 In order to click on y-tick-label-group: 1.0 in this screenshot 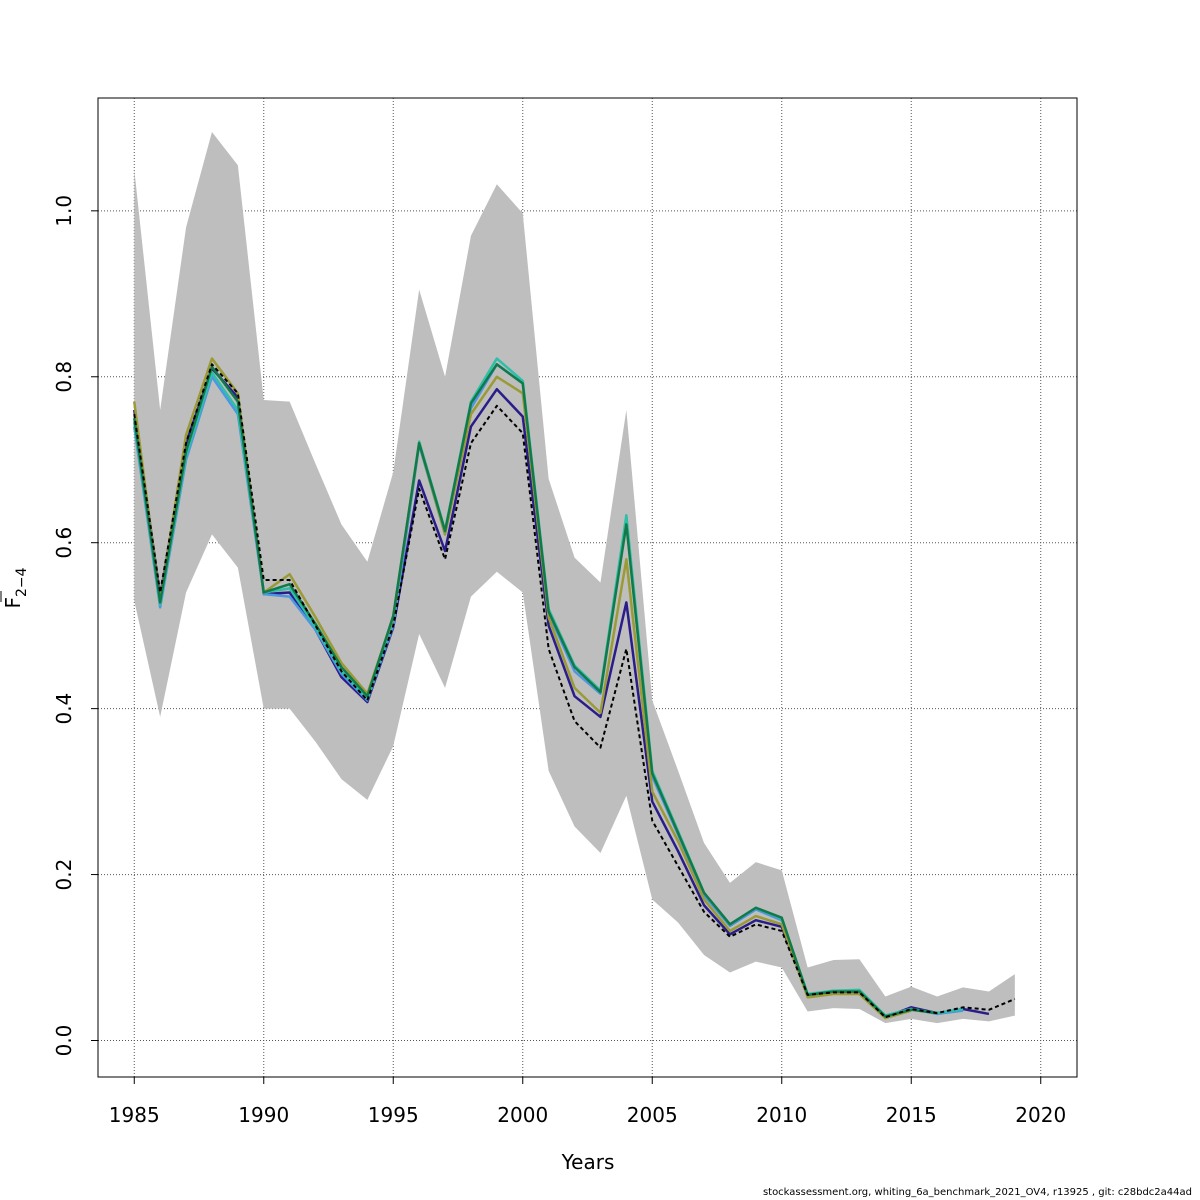, I will do `click(64, 211)`.